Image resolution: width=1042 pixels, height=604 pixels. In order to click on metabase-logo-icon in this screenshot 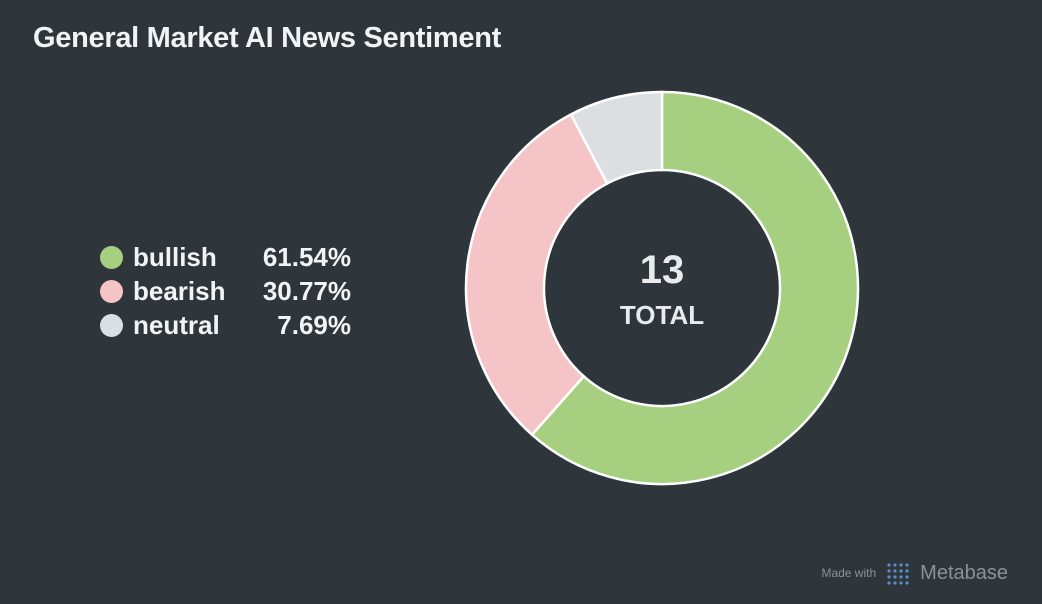, I will do `click(898, 574)`.